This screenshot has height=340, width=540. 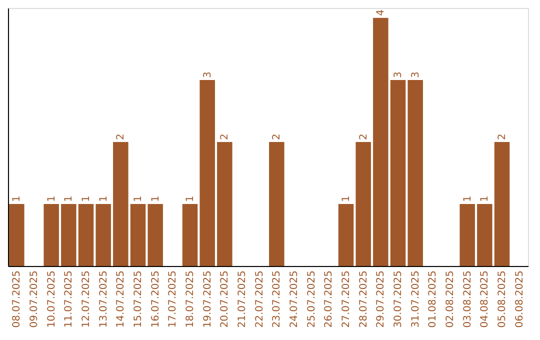 What do you see at coordinates (502, 299) in the screenshot?
I see `x-tick-label: 05.08.2025` at bounding box center [502, 299].